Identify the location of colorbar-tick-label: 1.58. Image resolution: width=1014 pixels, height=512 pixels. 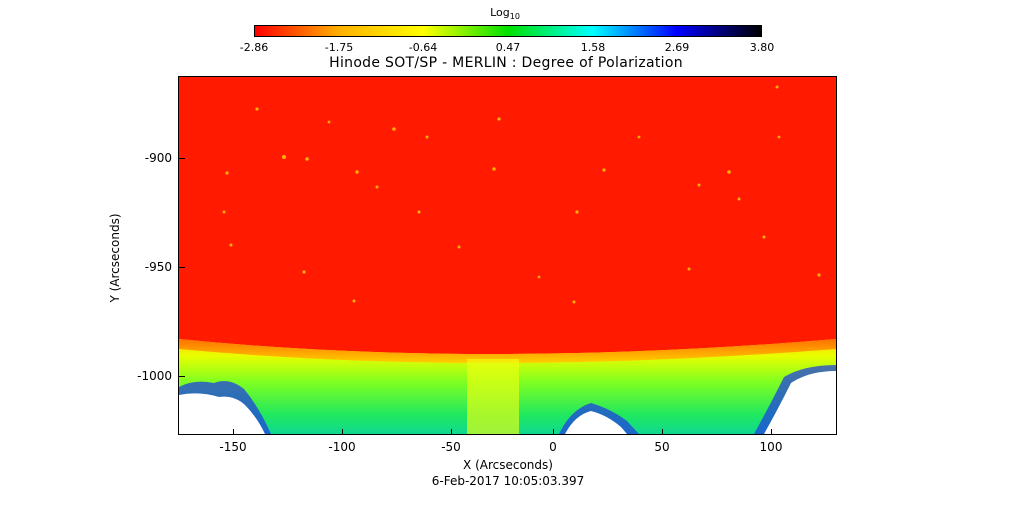
(593, 47).